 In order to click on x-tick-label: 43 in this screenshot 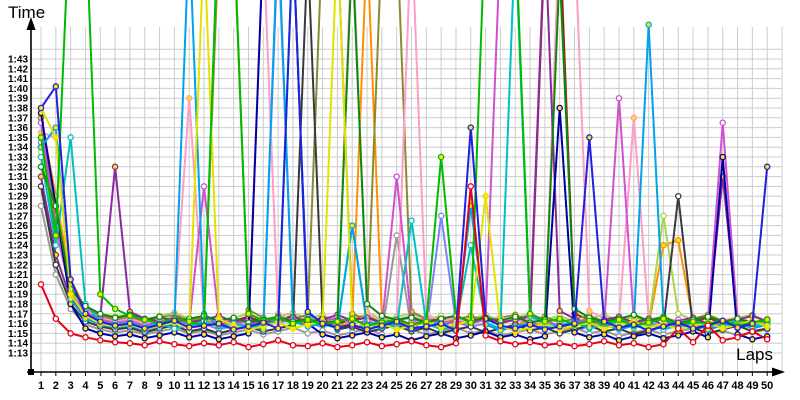, I will do `click(663, 386)`.